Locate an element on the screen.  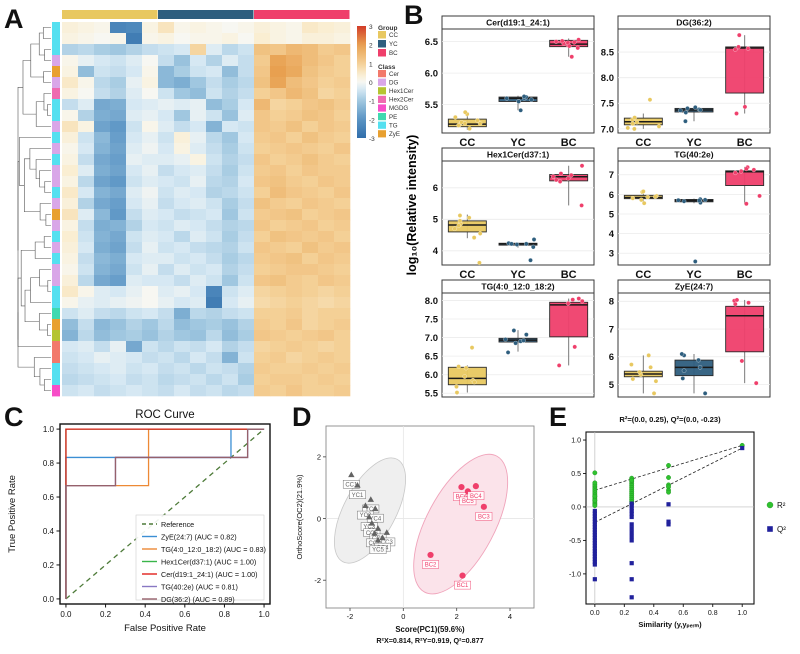
y-tick-label: -1.0 is located at coordinates (575, 574).